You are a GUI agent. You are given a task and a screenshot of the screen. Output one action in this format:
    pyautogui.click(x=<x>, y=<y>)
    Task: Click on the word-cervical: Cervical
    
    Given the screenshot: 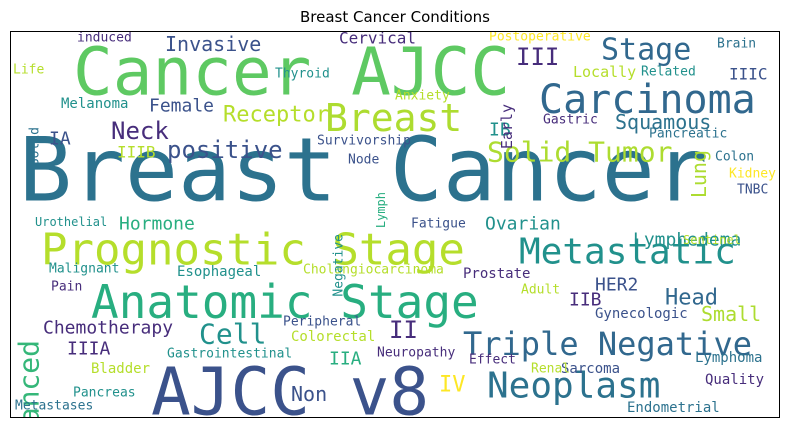 What is the action you would take?
    pyautogui.click(x=377, y=40)
    